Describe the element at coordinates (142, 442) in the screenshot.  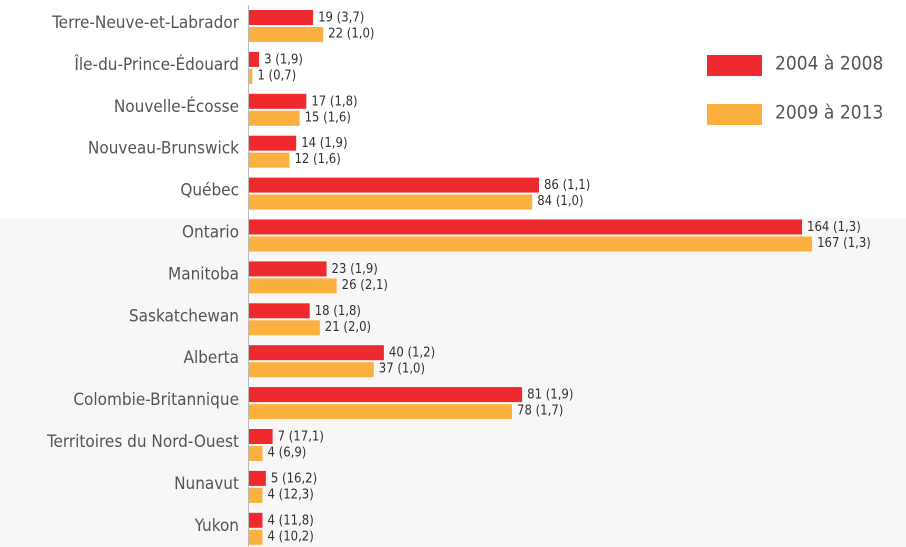
I see `category-label: Territoires du Nord-Ouest` at that location.